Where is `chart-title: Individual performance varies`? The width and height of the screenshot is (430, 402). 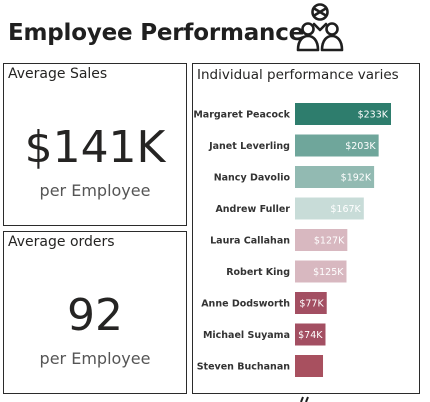 chart-title: Individual performance varies is located at coordinates (298, 75).